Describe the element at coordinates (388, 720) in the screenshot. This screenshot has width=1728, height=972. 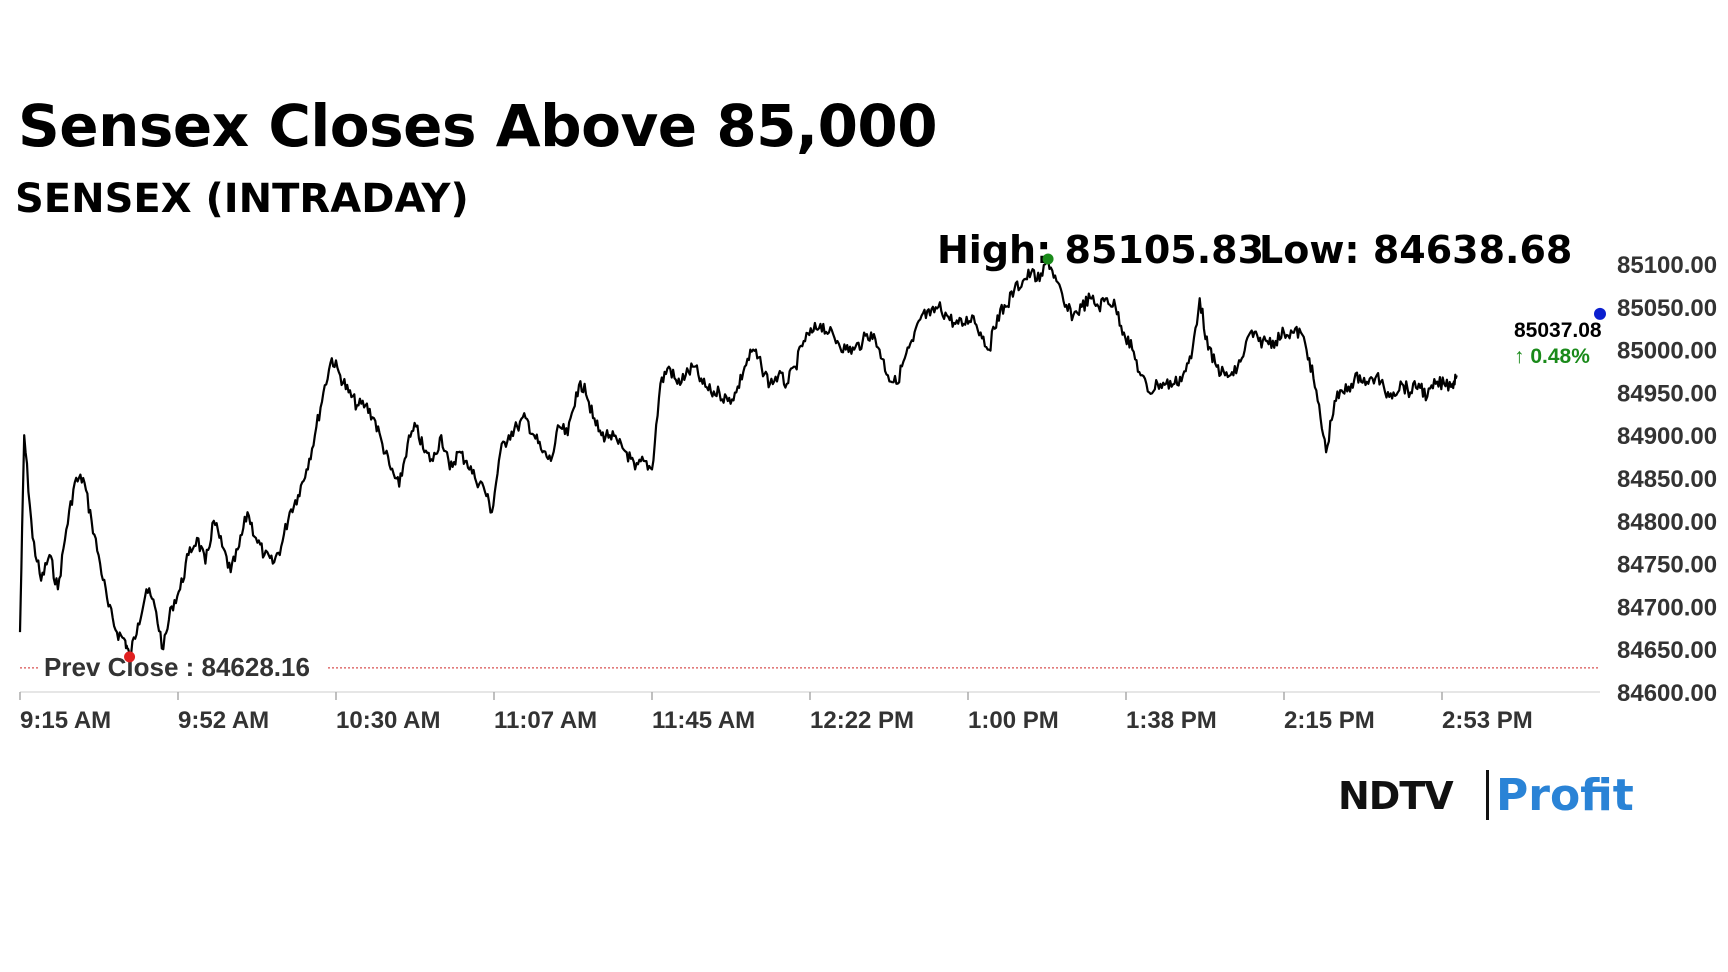
I see `x-tick-label: 10:30 AM` at that location.